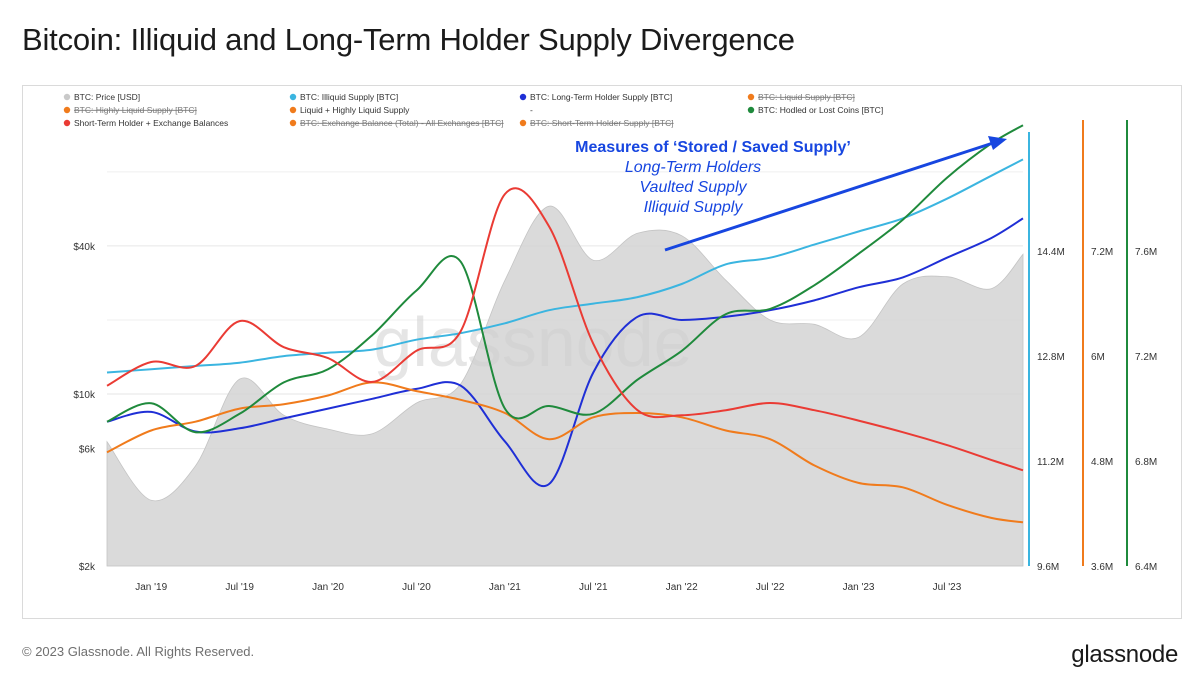 This screenshot has height=684, width=1200. What do you see at coordinates (138, 651) in the screenshot?
I see `copyright-text: © 2023 Glassnode. All Rights Reserved.` at bounding box center [138, 651].